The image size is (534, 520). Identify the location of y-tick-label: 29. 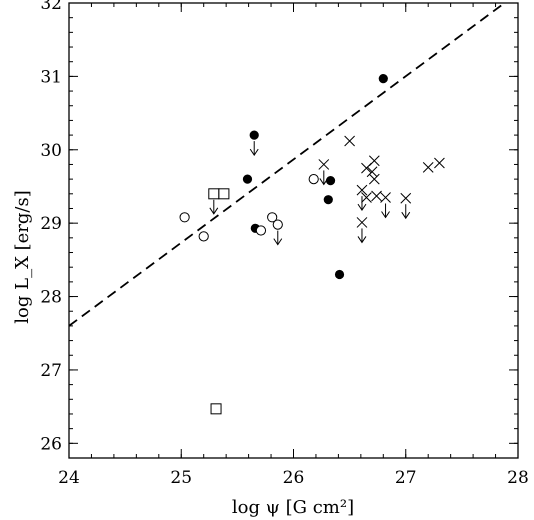
(51, 224).